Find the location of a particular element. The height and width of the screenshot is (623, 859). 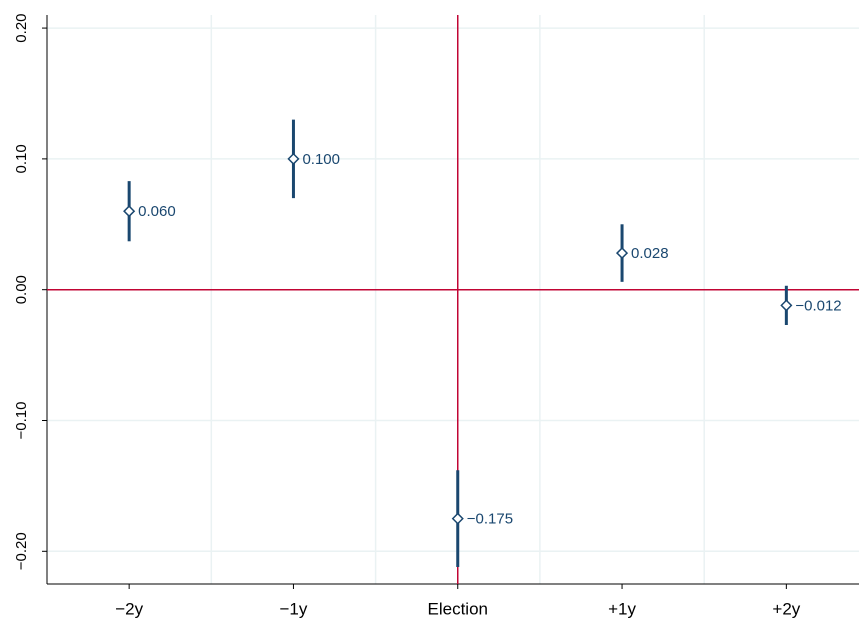

x-tick-label: −1y is located at coordinates (294, 608).